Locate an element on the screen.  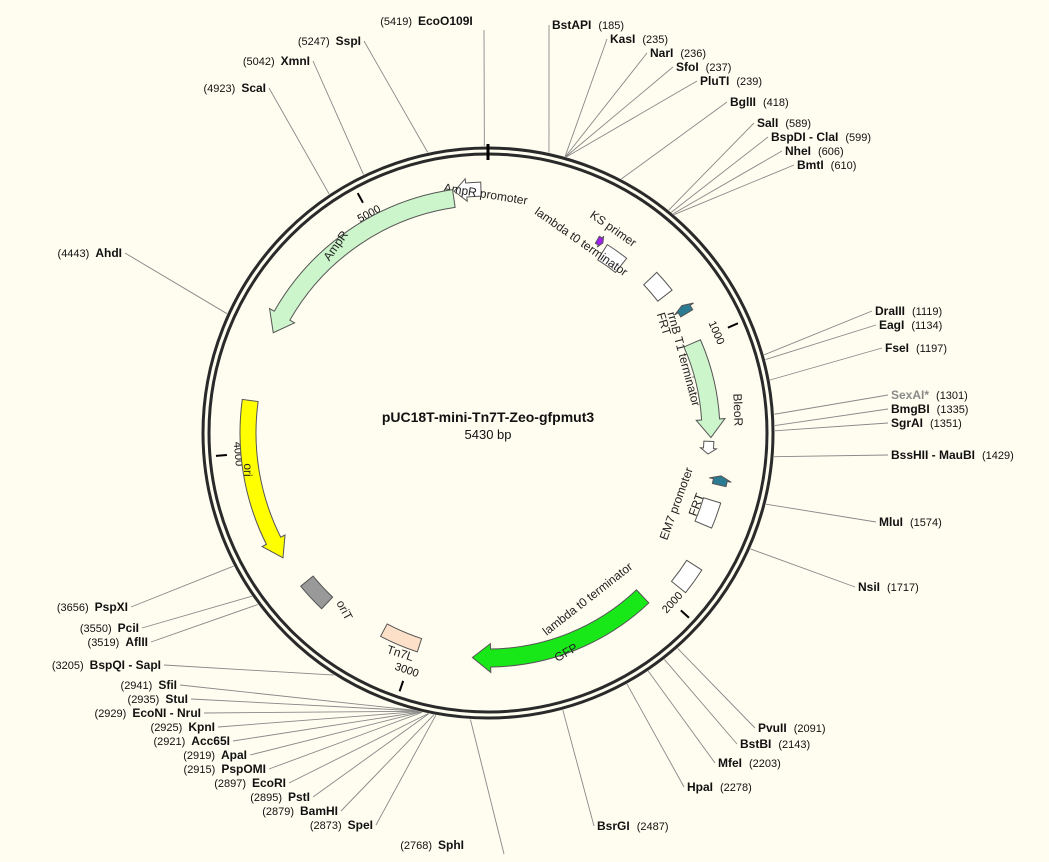
site-sexai: SexAI* (1301) is located at coordinates (929, 395).